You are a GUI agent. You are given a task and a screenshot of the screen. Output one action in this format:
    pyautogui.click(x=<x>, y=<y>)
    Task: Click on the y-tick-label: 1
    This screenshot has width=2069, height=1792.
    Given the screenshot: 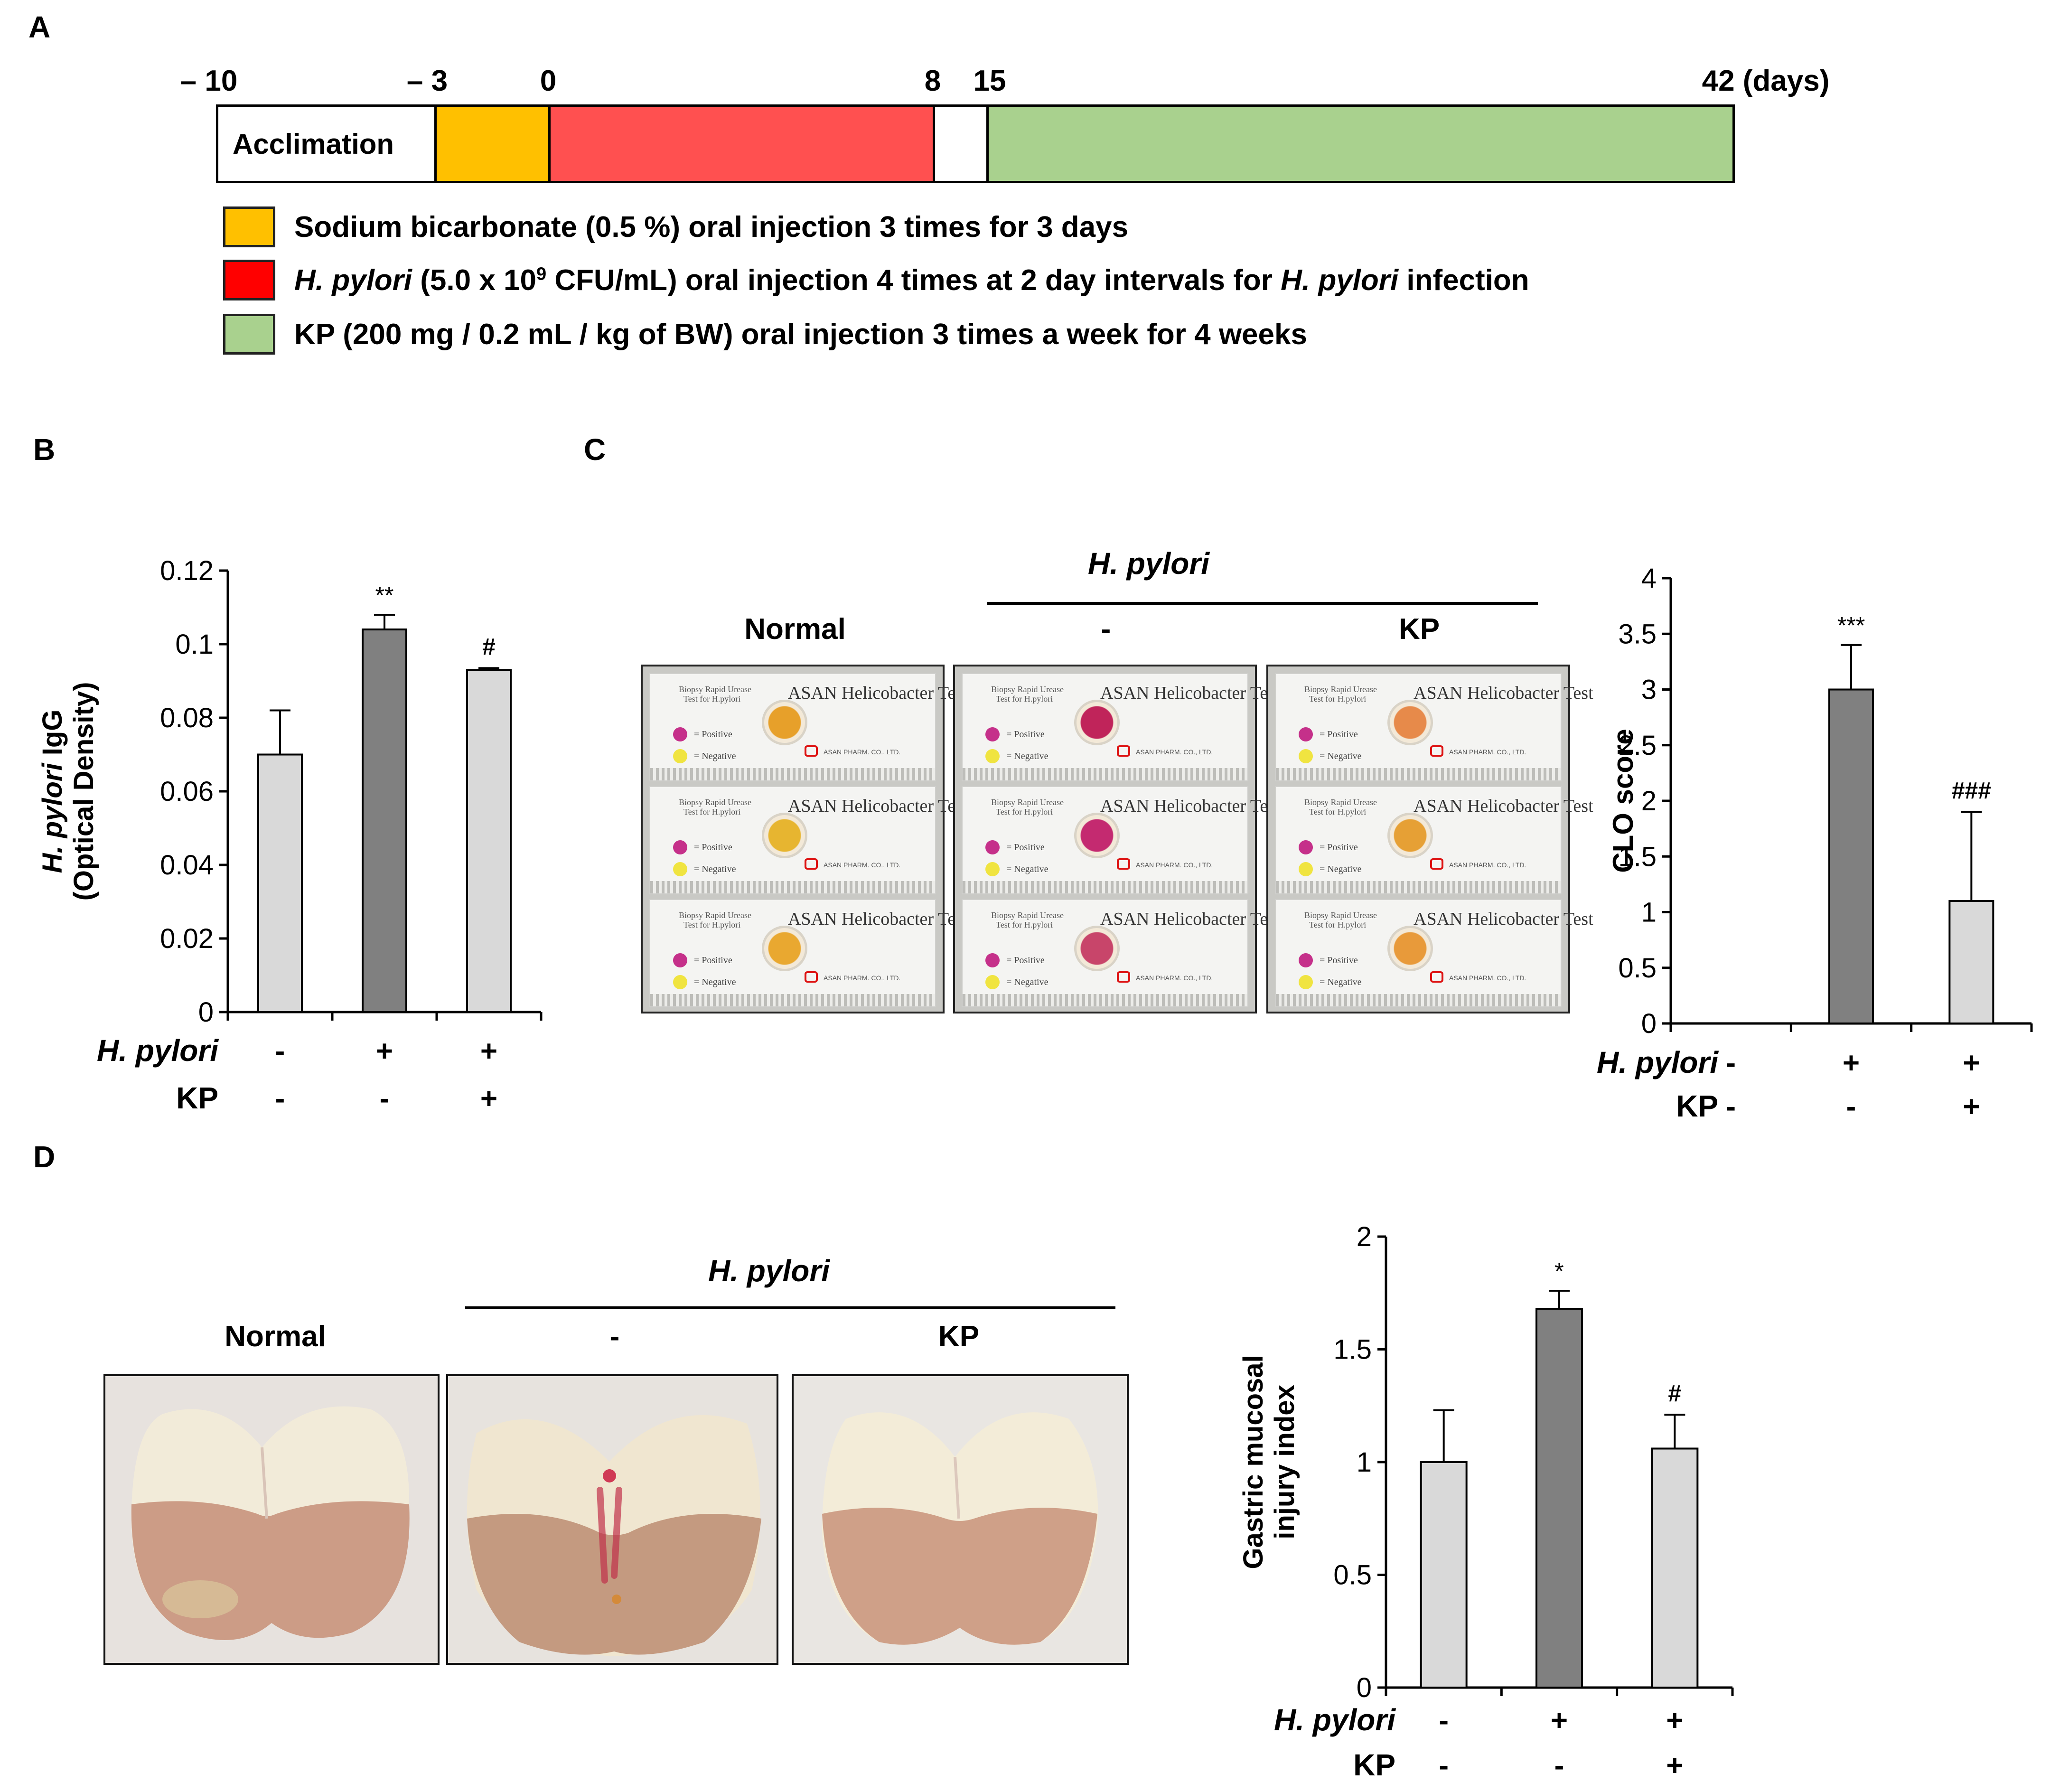 What is the action you would take?
    pyautogui.click(x=1649, y=913)
    